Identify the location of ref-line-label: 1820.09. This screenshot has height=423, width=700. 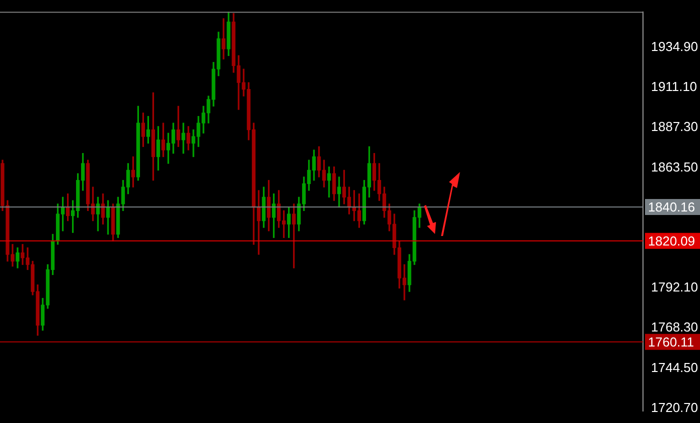
(671, 240).